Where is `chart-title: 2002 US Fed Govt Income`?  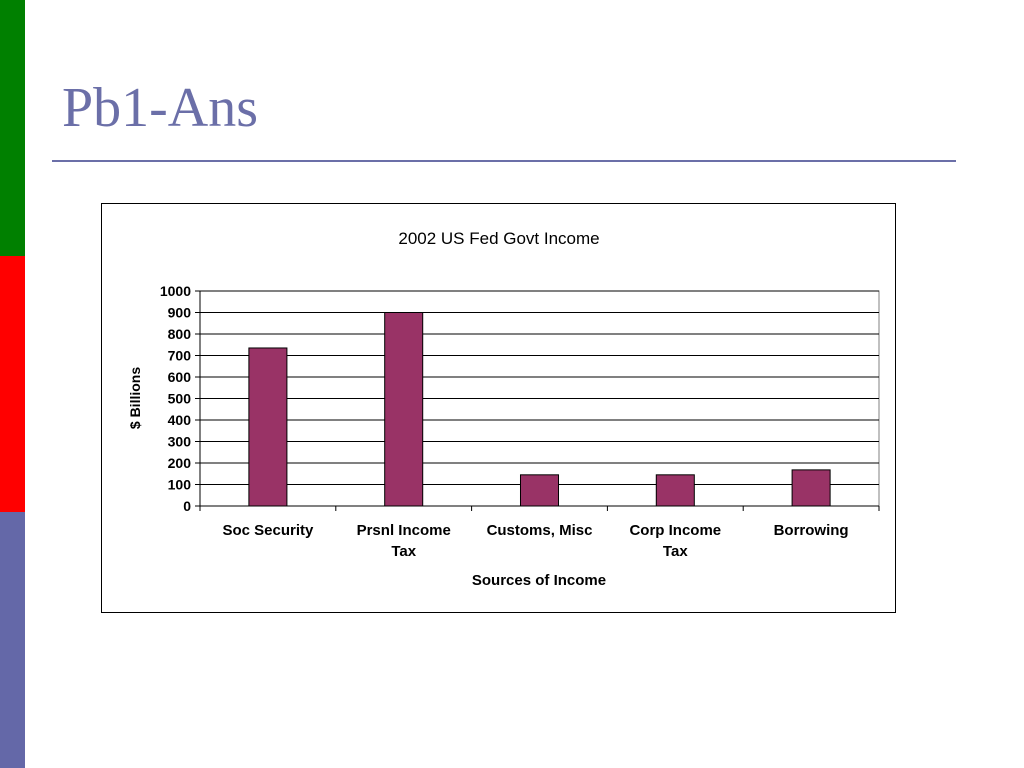 chart-title: 2002 US Fed Govt Income is located at coordinates (498, 238).